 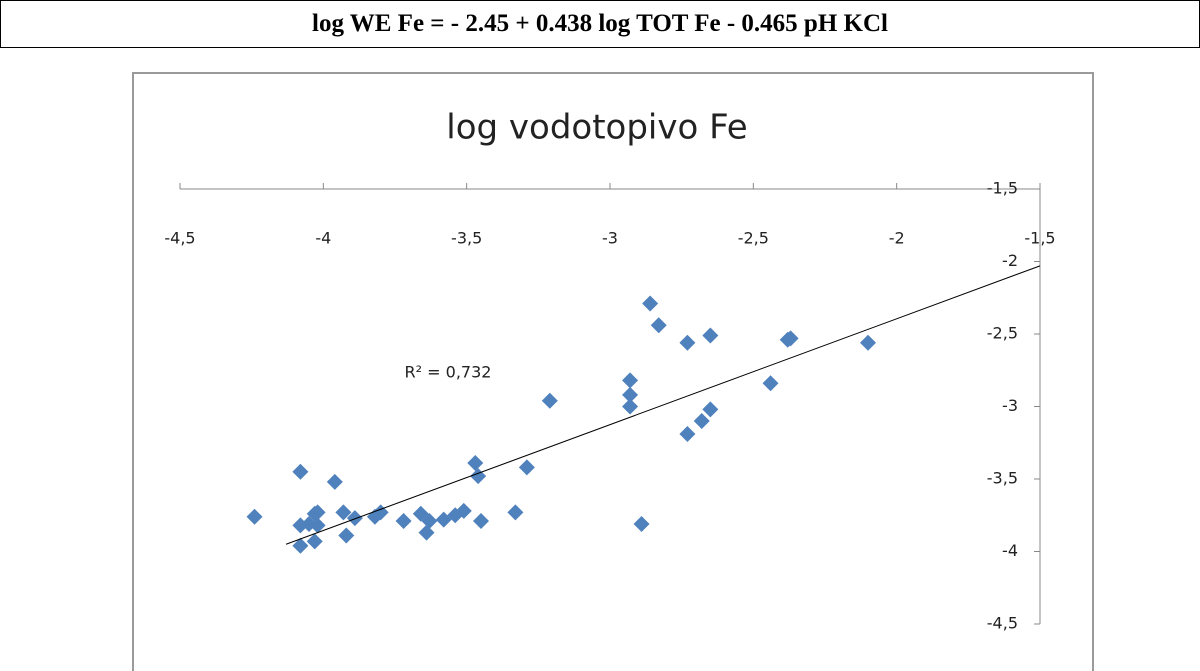 I want to click on x-tick-label: -2, so click(x=897, y=238).